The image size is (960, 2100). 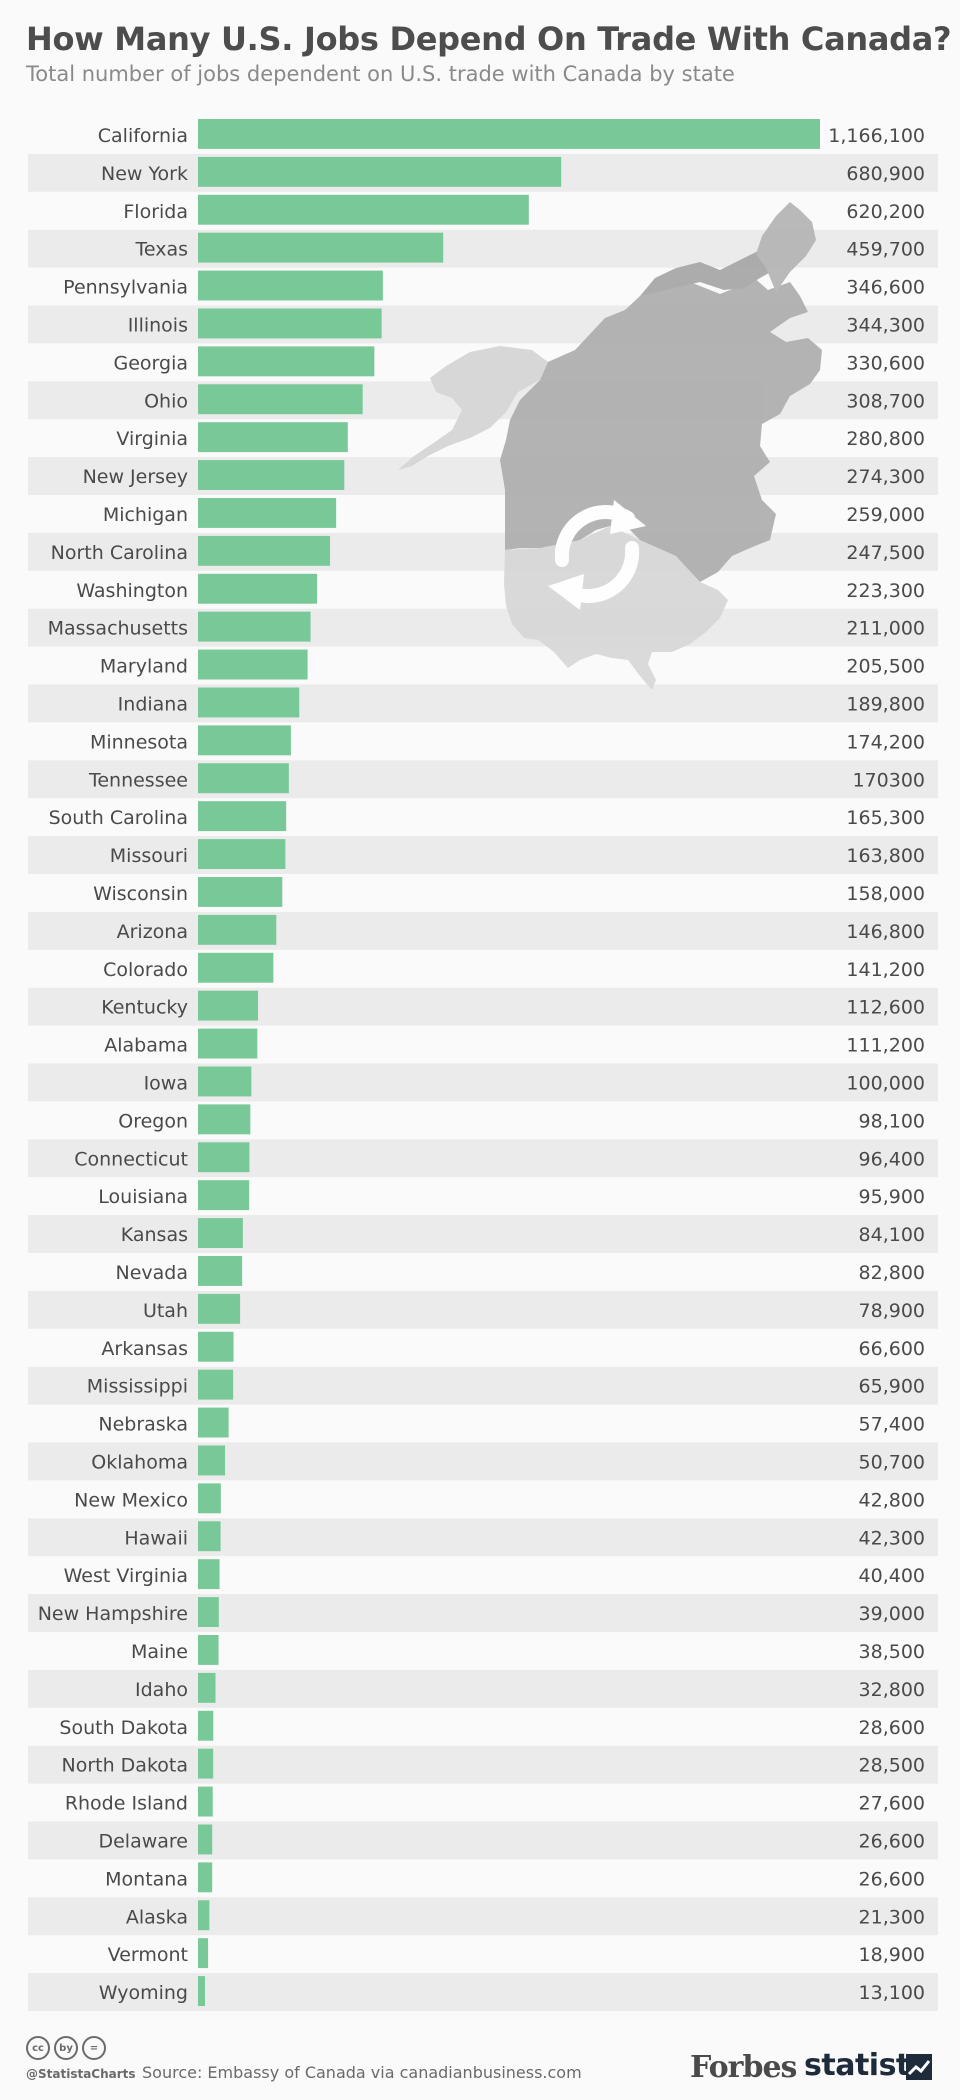 I want to click on trade-arrowheads, so click(x=597, y=555).